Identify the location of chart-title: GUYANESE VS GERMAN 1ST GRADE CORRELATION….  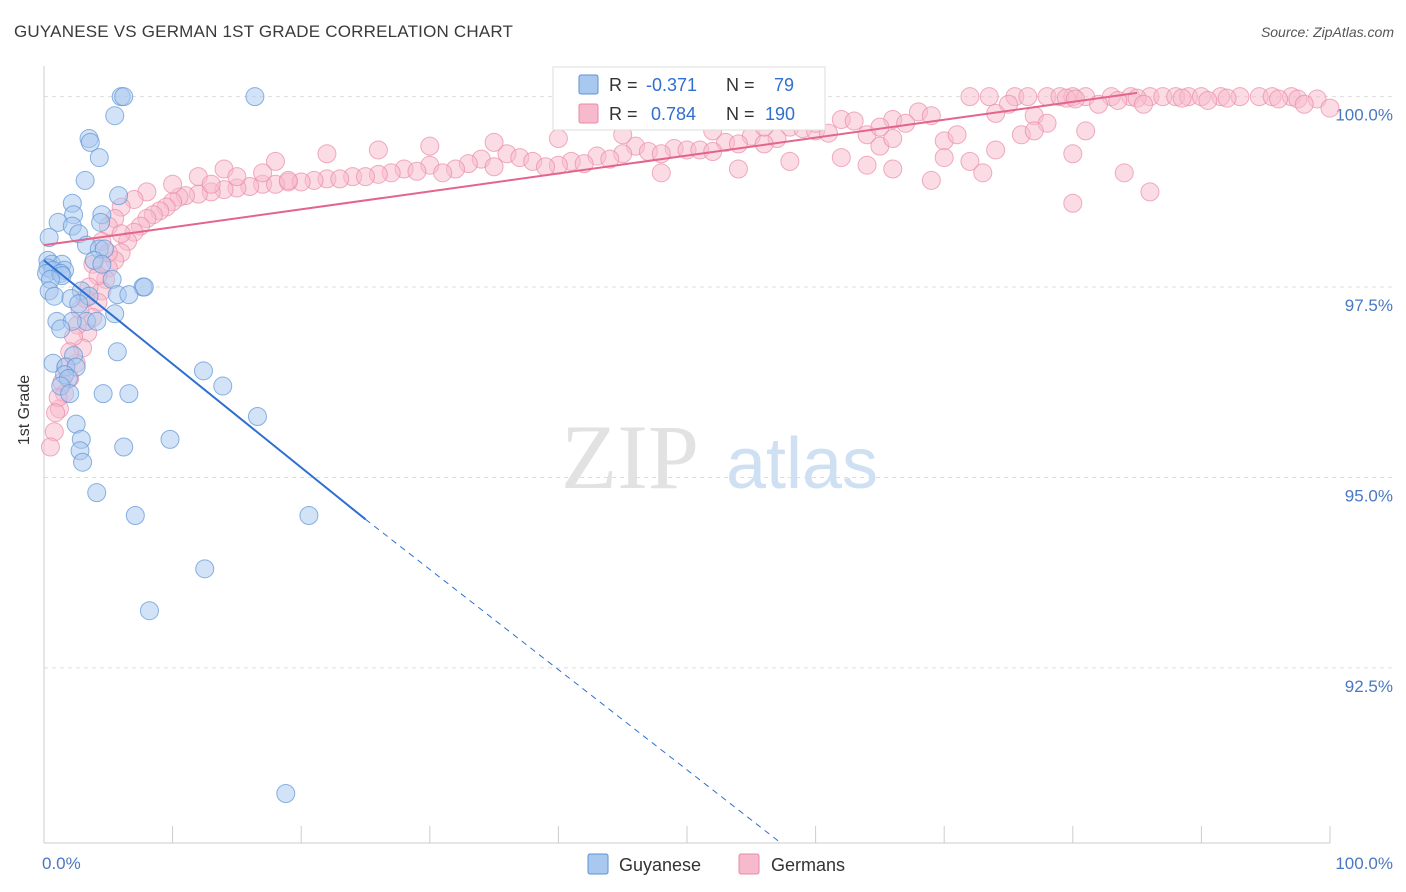
(264, 31).